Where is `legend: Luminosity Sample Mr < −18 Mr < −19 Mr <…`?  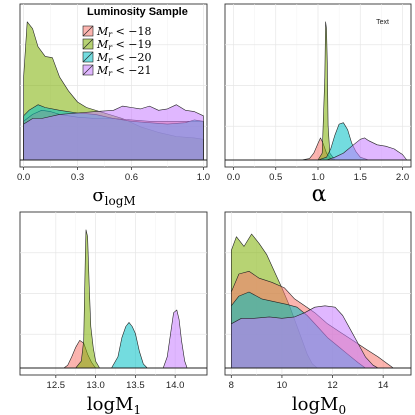
legend: Luminosity Sample Mr < −18 Mr < −19 Mr <… is located at coordinates (135, 42).